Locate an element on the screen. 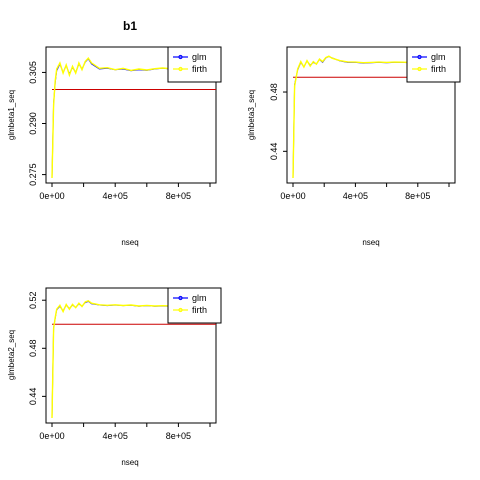 This screenshot has width=480, height=480. y-axis-label: glmbeta1_seq is located at coordinates (11, 115).